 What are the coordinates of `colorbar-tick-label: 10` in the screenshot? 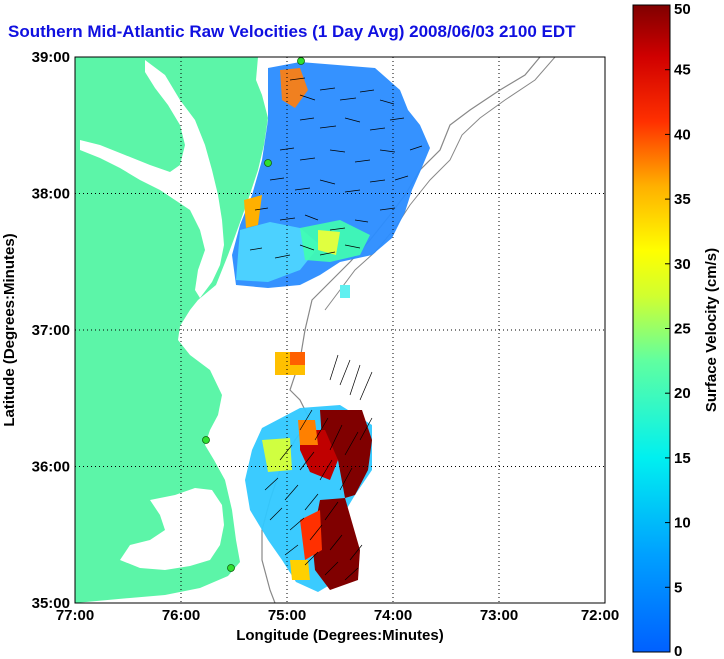 It's located at (682, 523).